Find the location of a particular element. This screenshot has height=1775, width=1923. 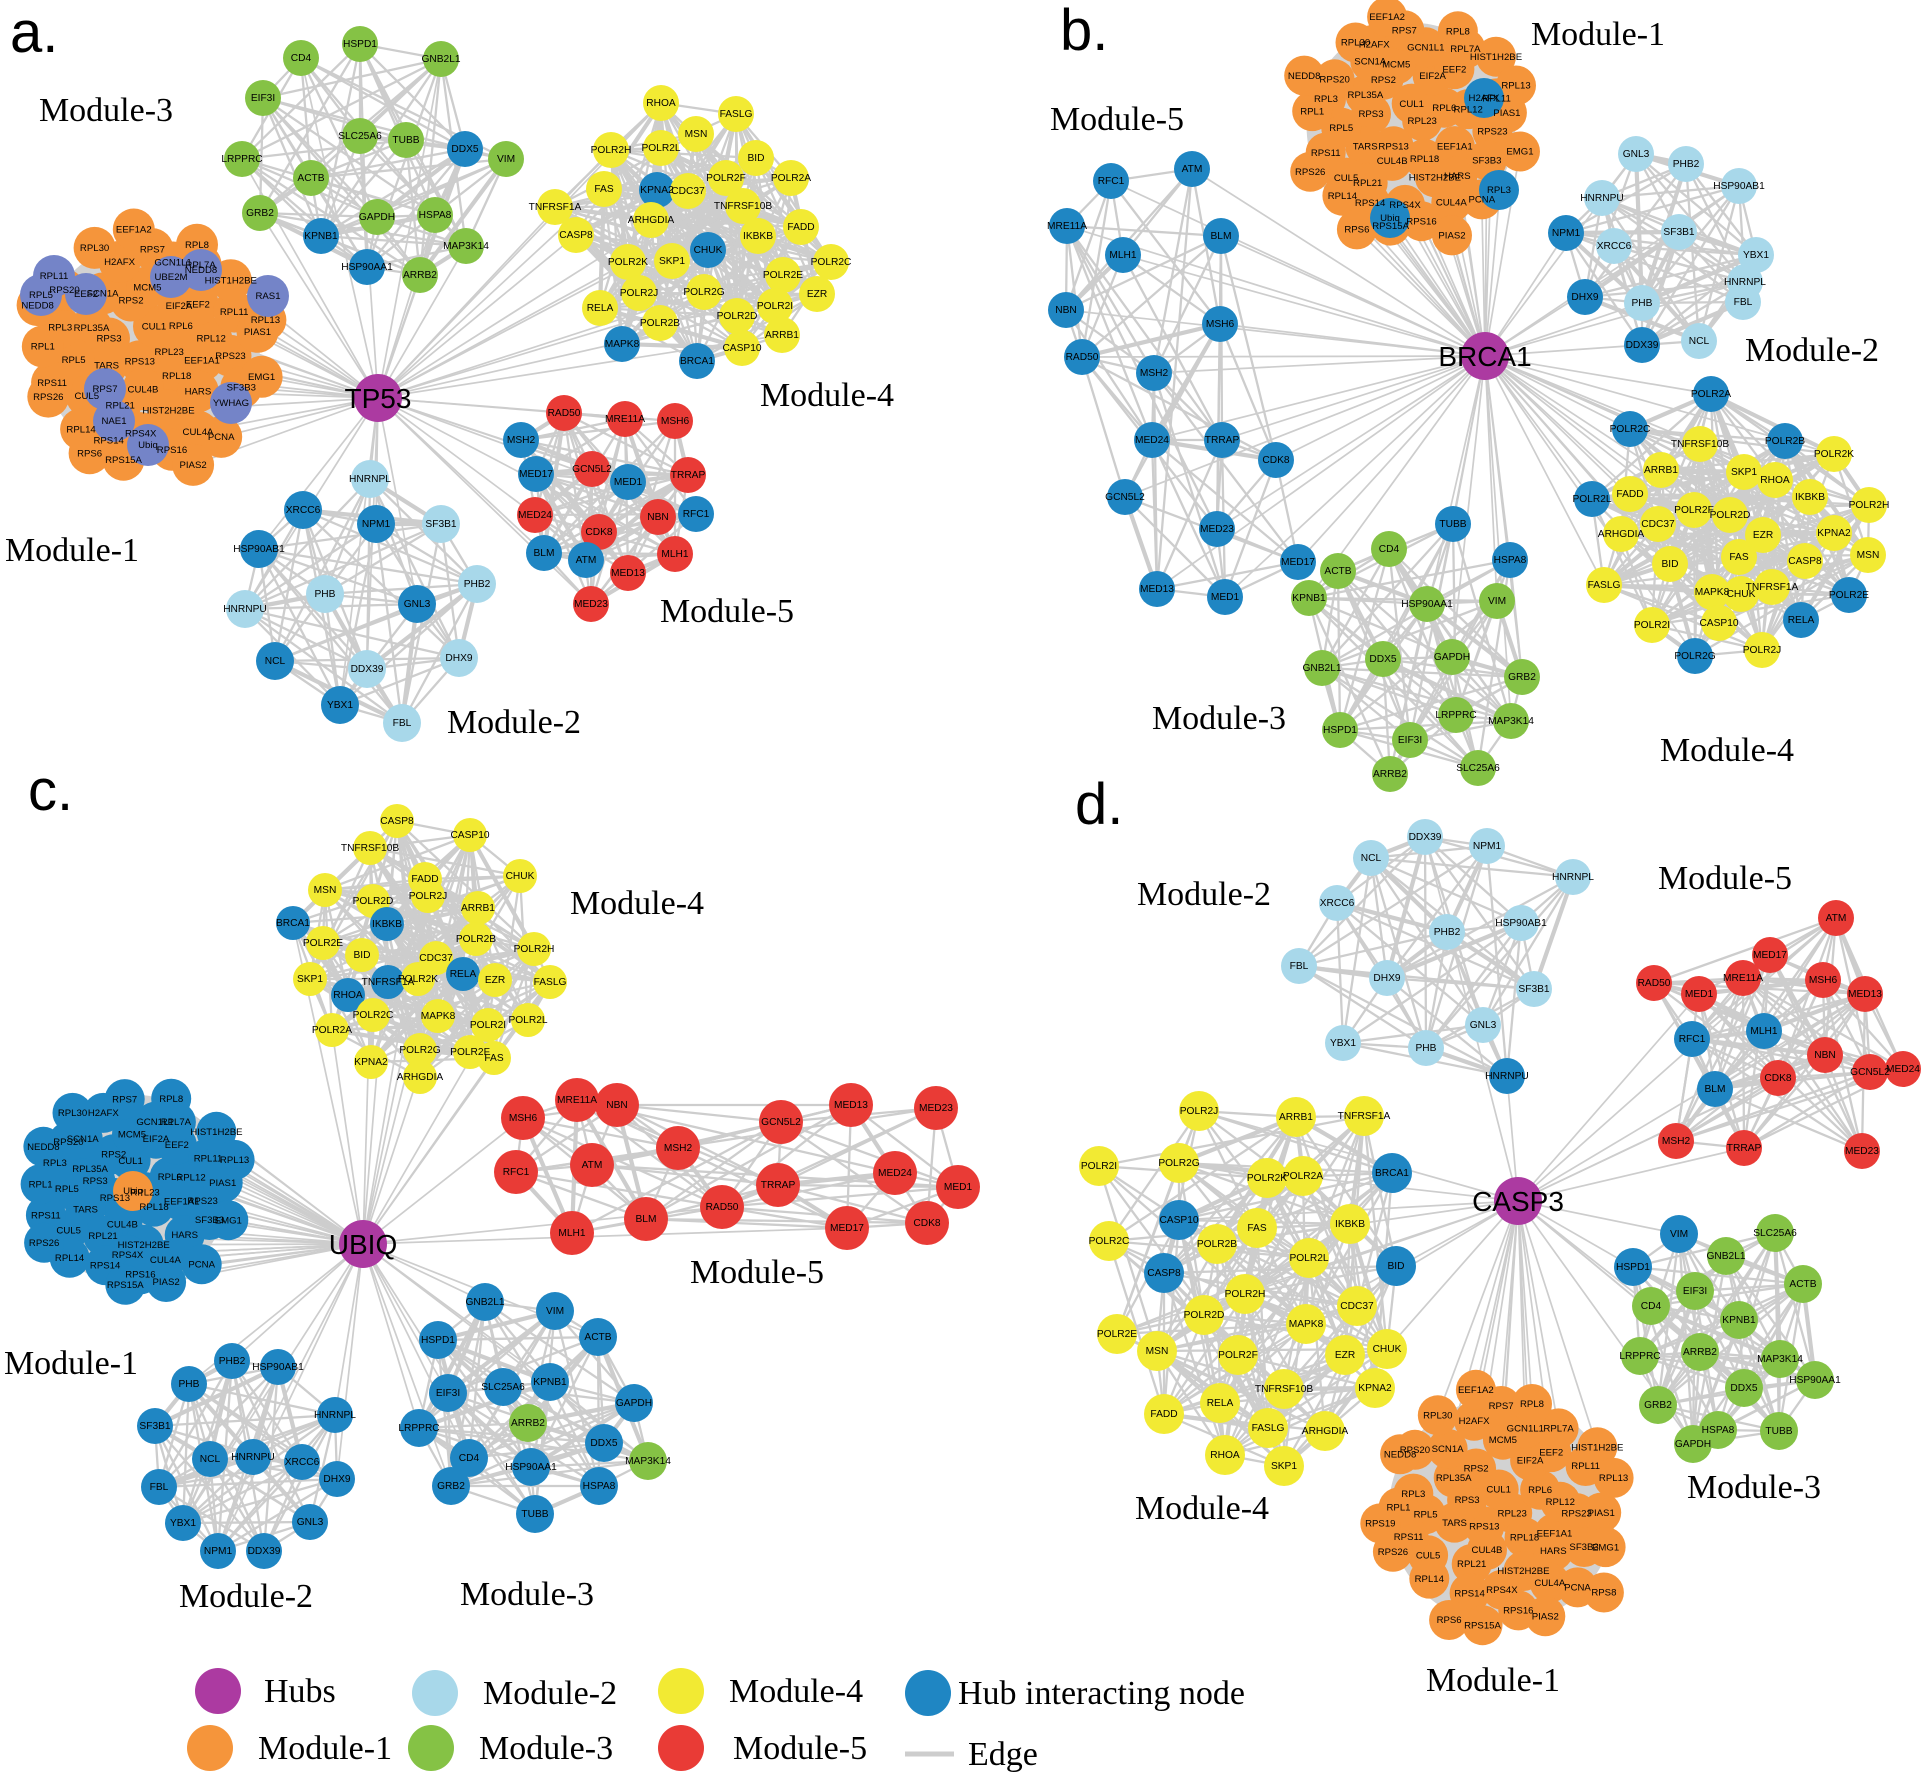

svg-text: CHUK is located at coordinates (520, 876).